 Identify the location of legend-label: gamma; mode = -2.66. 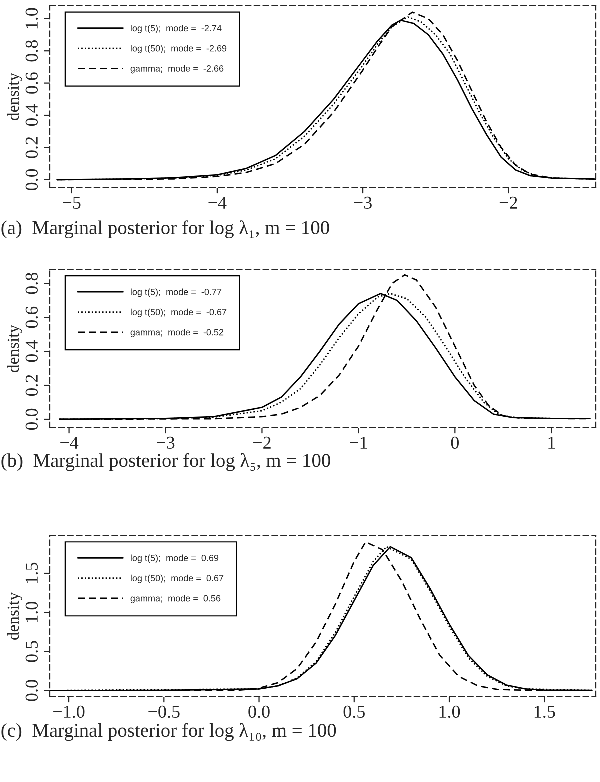
(177, 69).